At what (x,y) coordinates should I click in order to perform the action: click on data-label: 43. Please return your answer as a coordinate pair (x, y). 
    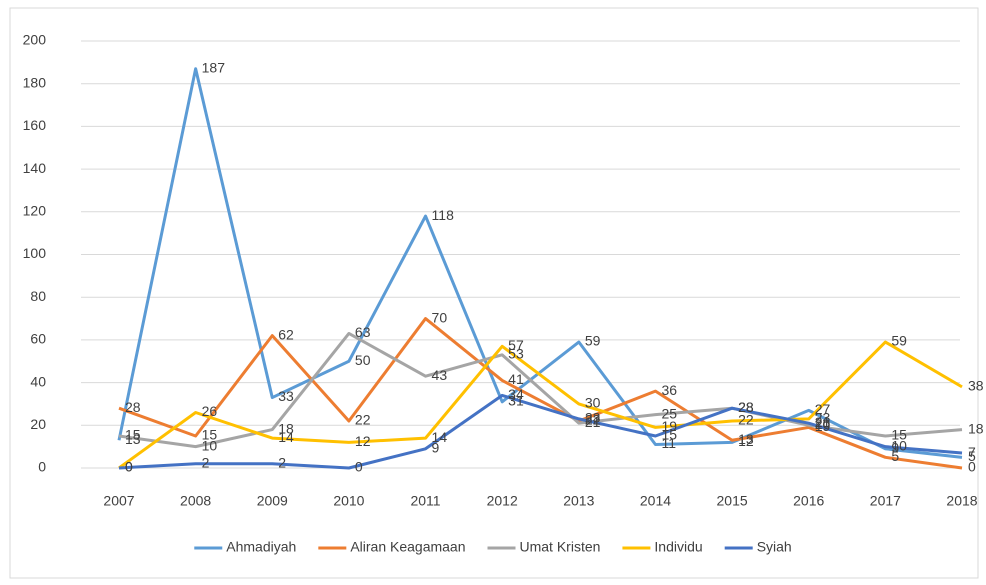
    Looking at the image, I should click on (440, 375).